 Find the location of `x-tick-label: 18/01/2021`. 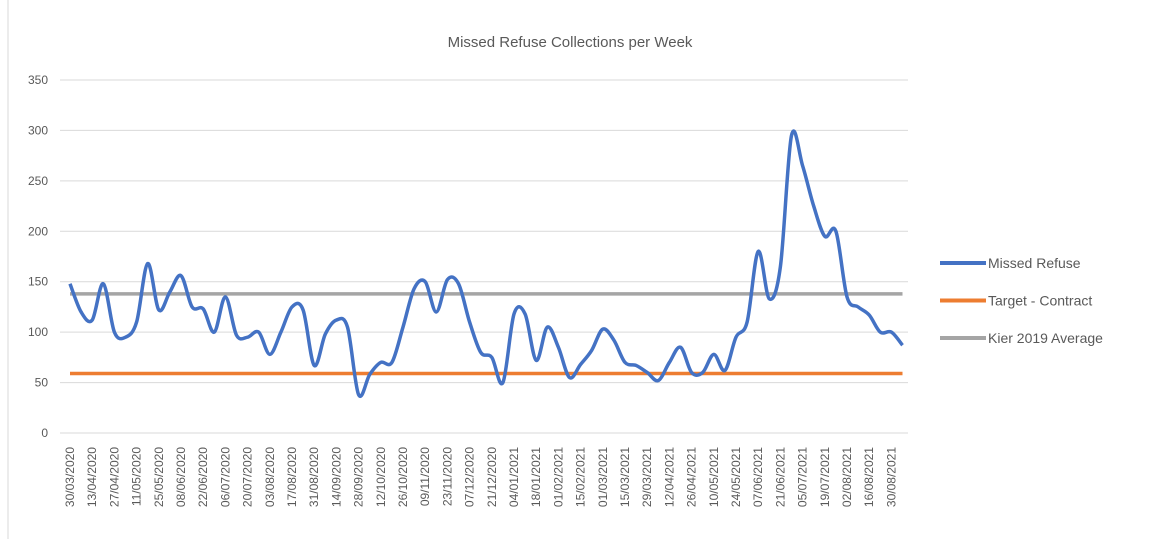

x-tick-label: 18/01/2021 is located at coordinates (536, 477).